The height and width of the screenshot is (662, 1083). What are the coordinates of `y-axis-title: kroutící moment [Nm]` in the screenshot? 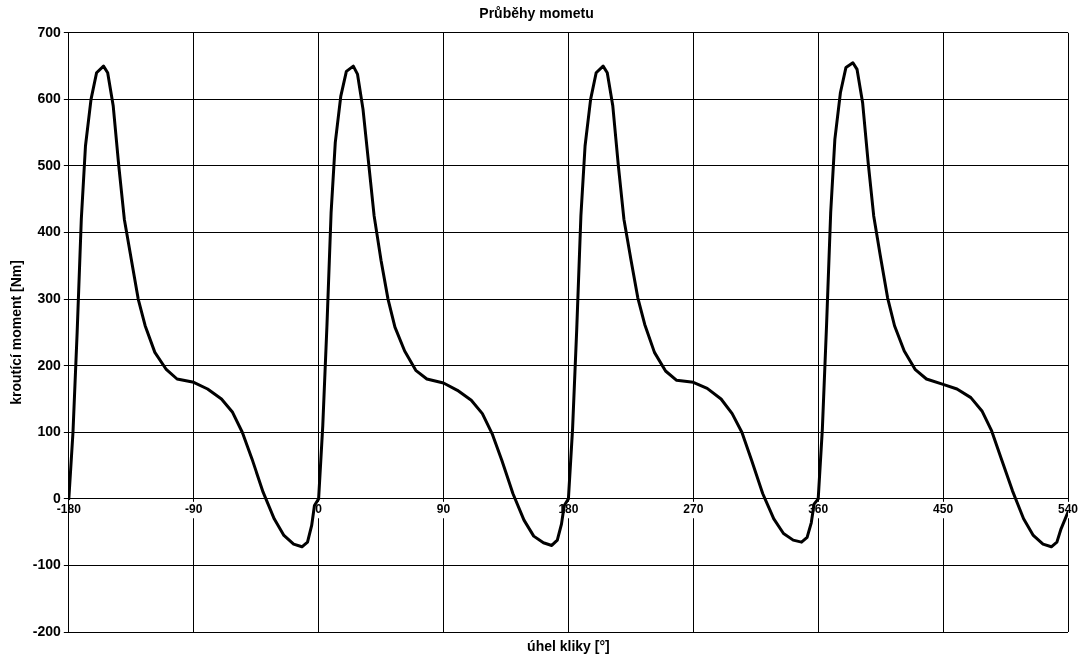 It's located at (16, 332).